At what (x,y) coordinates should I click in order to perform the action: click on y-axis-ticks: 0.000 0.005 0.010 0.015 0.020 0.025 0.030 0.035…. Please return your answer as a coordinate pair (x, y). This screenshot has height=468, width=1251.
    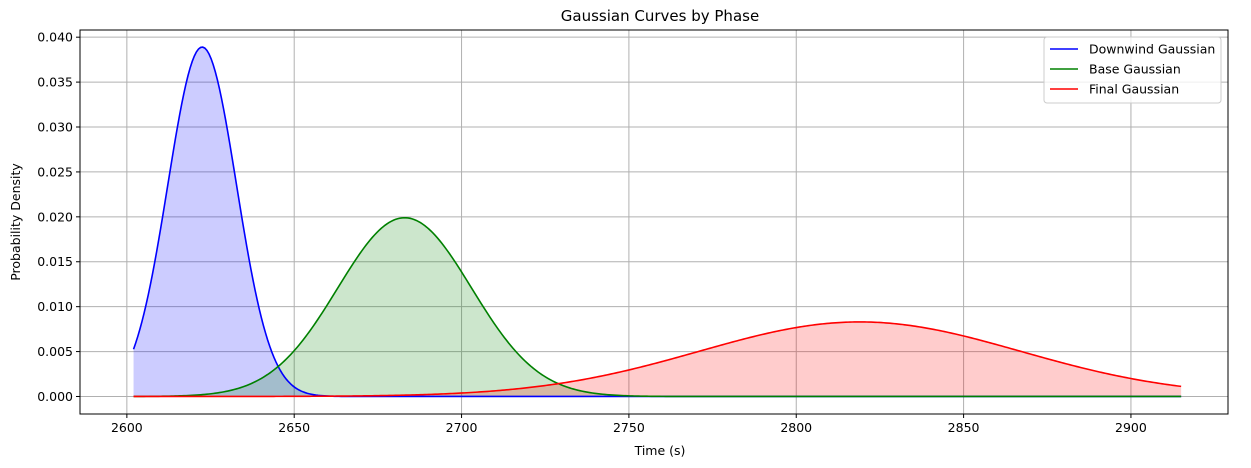
    Looking at the image, I should click on (58, 217).